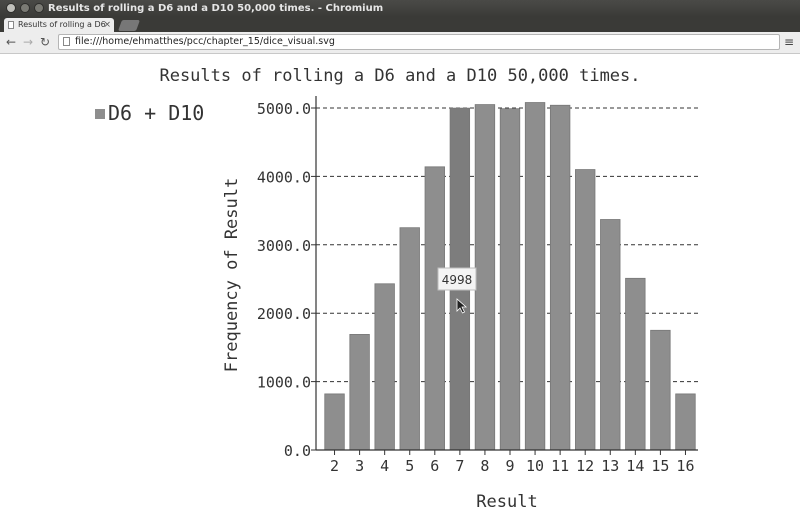 The height and width of the screenshot is (522, 800). I want to click on x-tick-label: 16, so click(685, 466).